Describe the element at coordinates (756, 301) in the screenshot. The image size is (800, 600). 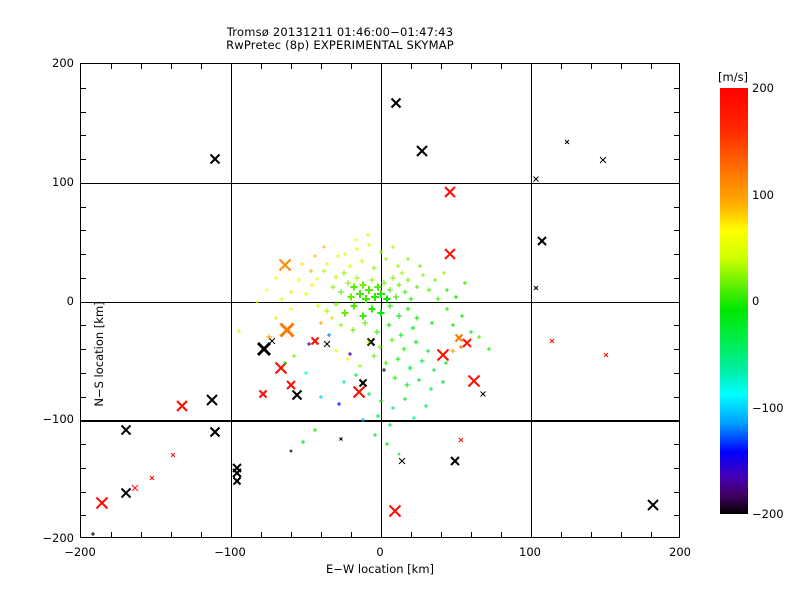
I see `colorbar-tick-label: 0` at that location.